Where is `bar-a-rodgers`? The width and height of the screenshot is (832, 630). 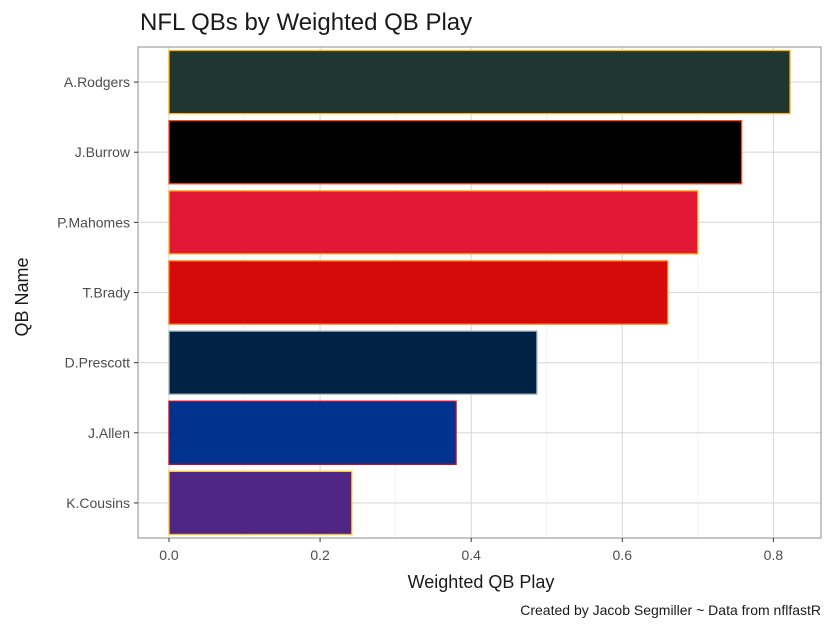
bar-a-rodgers is located at coordinates (479, 82).